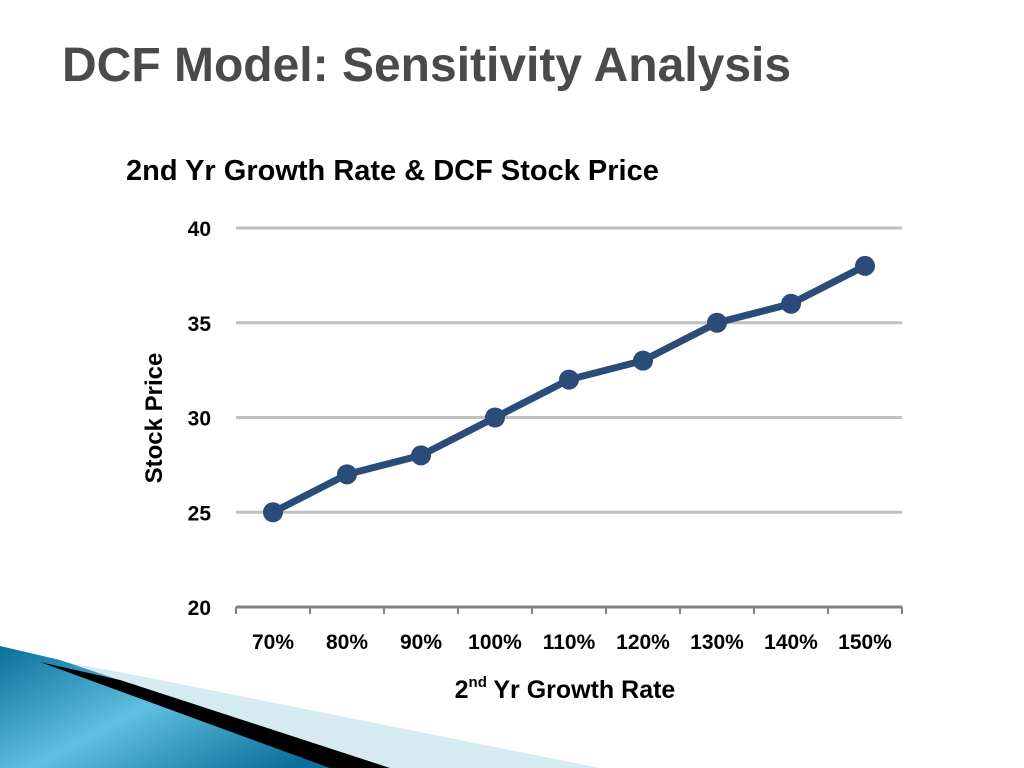  I want to click on x-tick-labels: 70% 80% 90% 100% 110% 120% 130% 140% 150%, so click(572, 642).